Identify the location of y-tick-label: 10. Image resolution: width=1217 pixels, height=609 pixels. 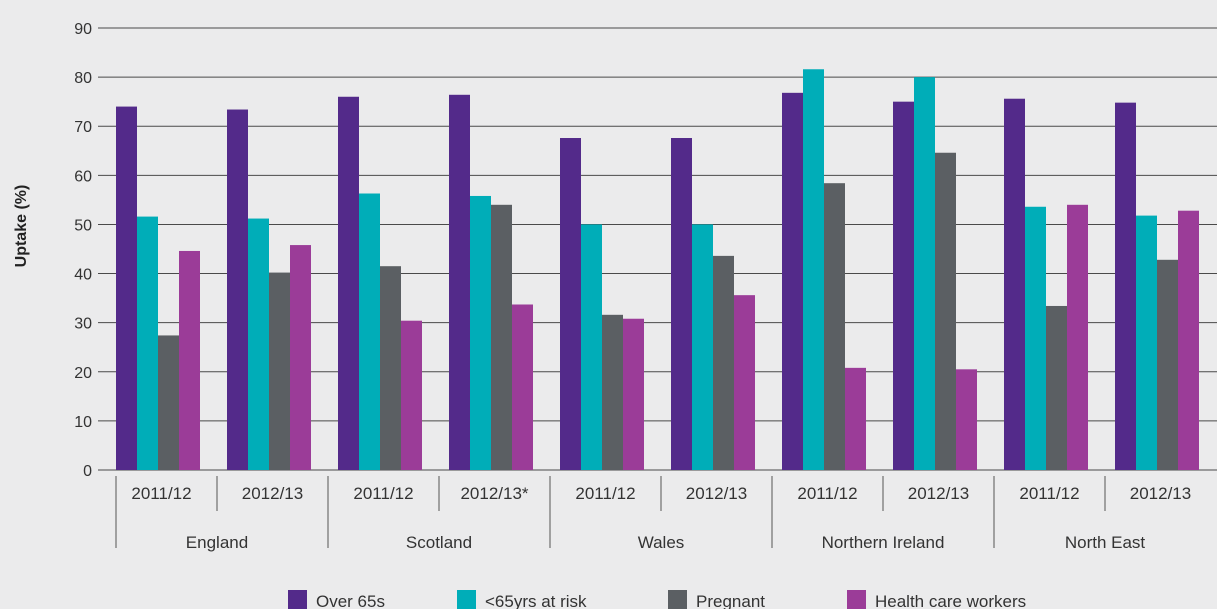
(83, 422).